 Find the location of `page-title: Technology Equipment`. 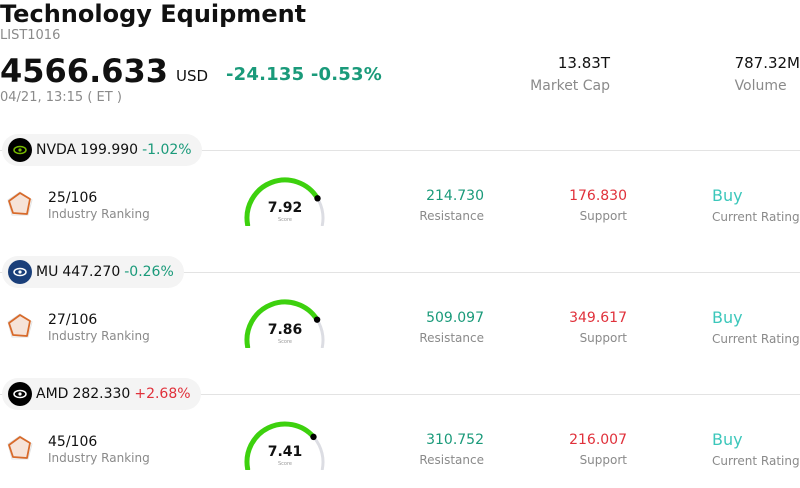

page-title: Technology Equipment is located at coordinates (153, 14).